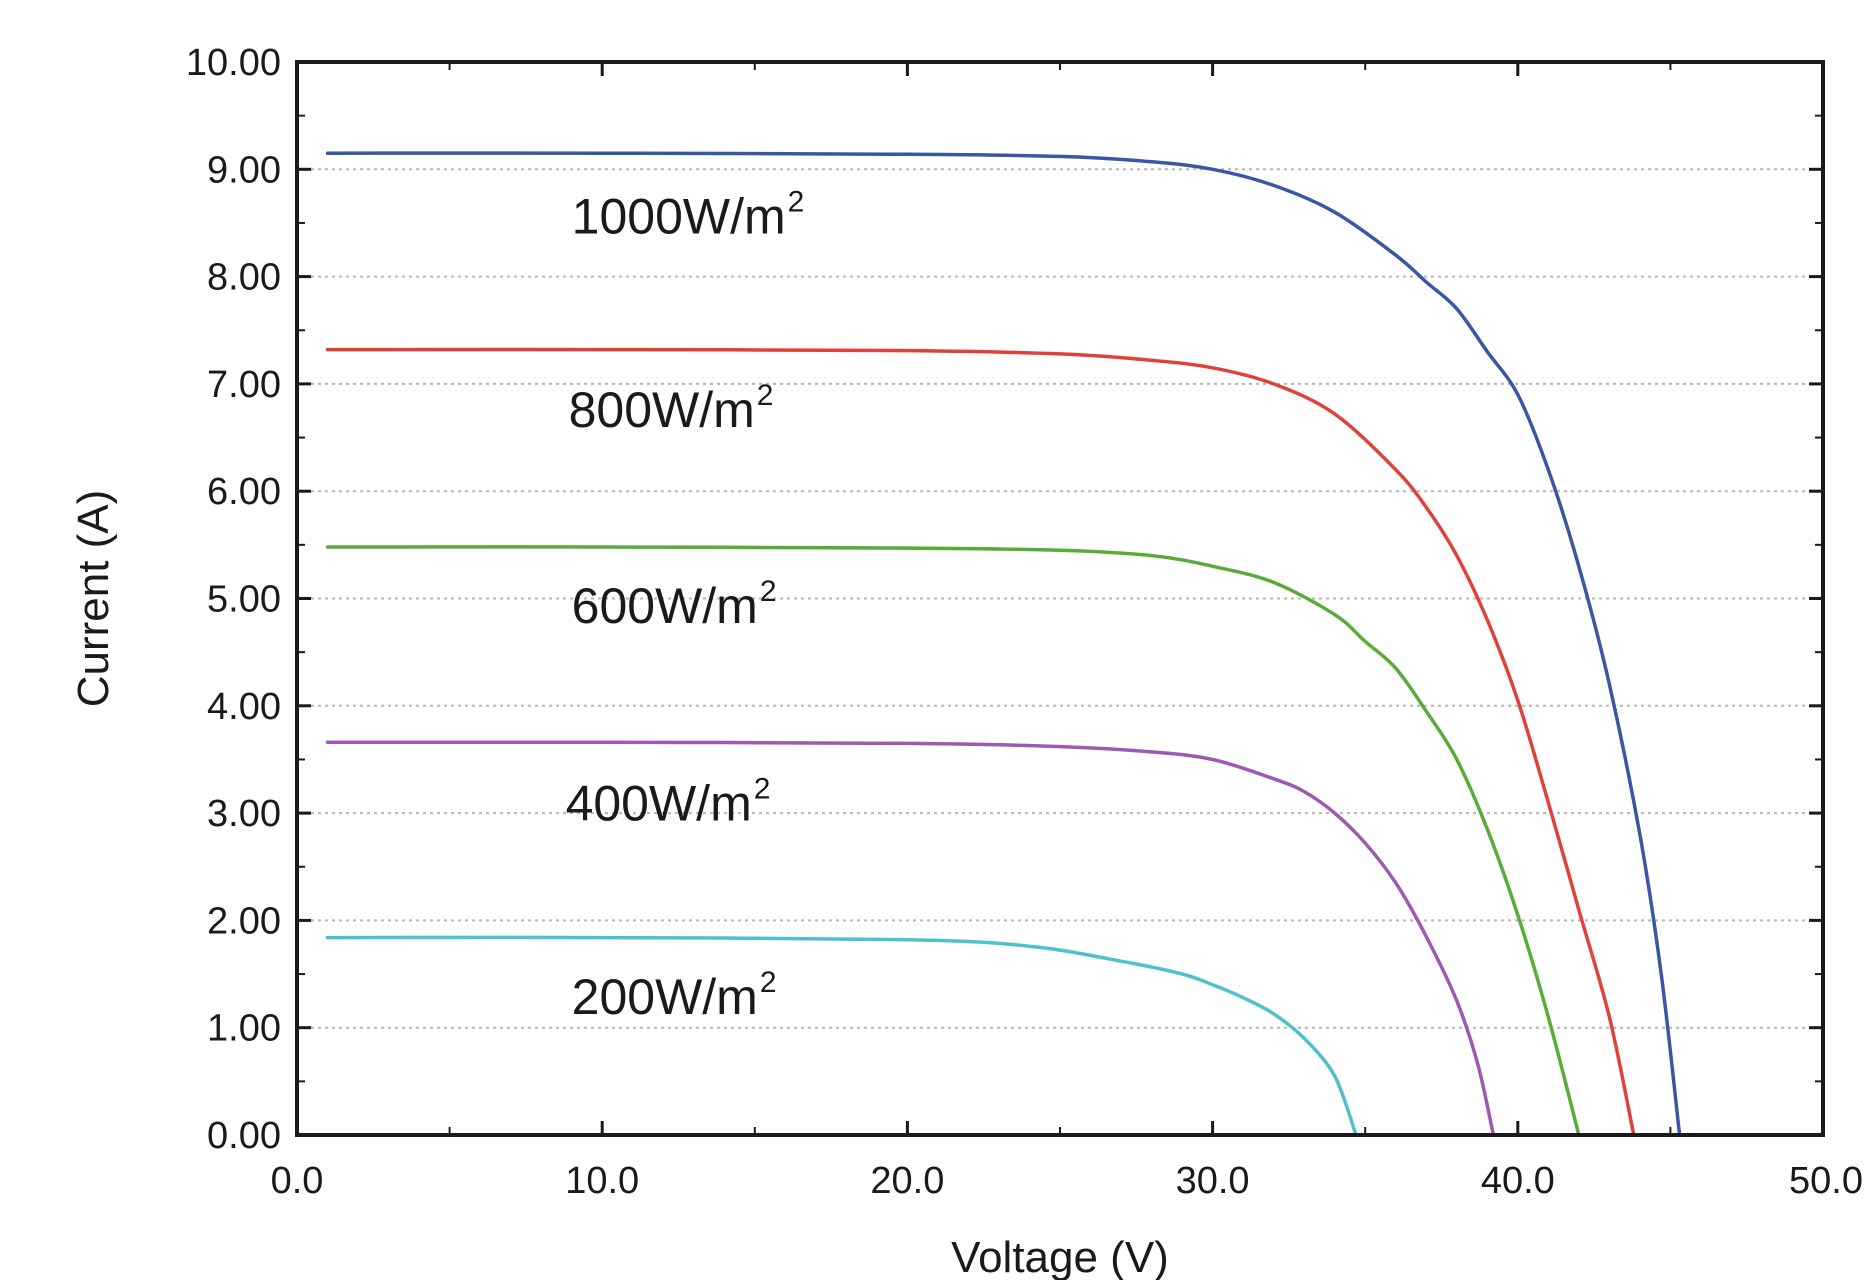 This screenshot has height=1280, width=1872. I want to click on y-tick-label: 10.00, so click(233, 63).